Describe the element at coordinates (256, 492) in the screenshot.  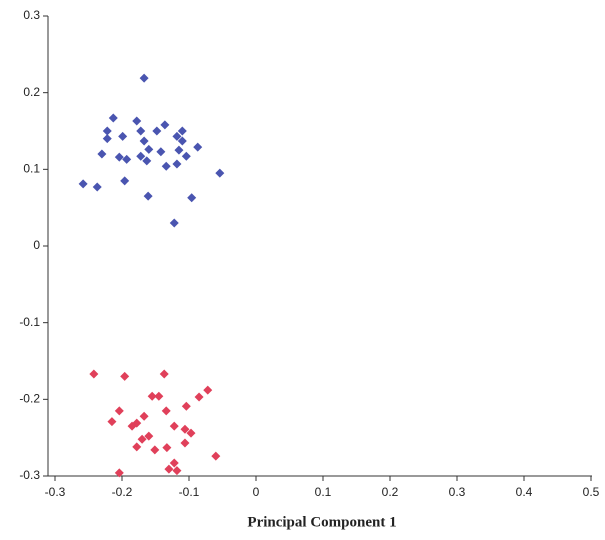
I see `x-tick-label: 0` at that location.